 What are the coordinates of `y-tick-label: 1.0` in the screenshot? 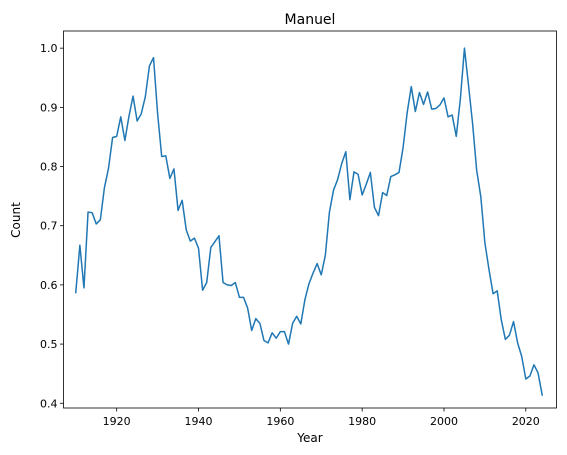 It's located at (49, 48).